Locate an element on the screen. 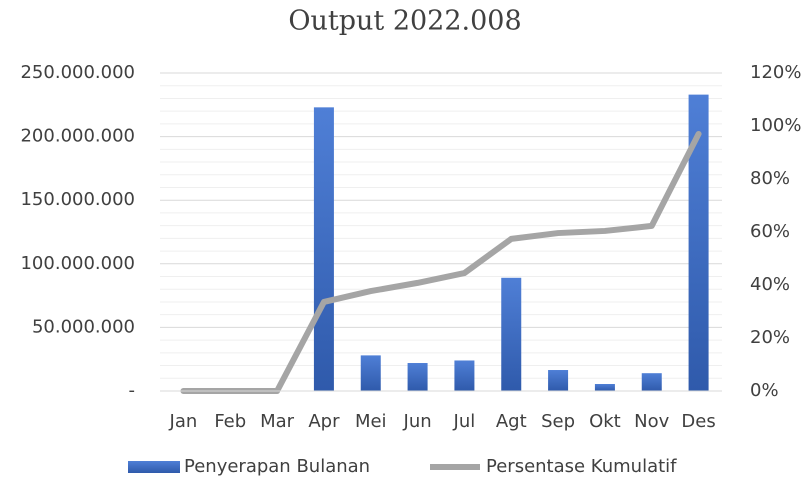 The width and height of the screenshot is (807, 486). x-tick-label: Feb is located at coordinates (230, 421).